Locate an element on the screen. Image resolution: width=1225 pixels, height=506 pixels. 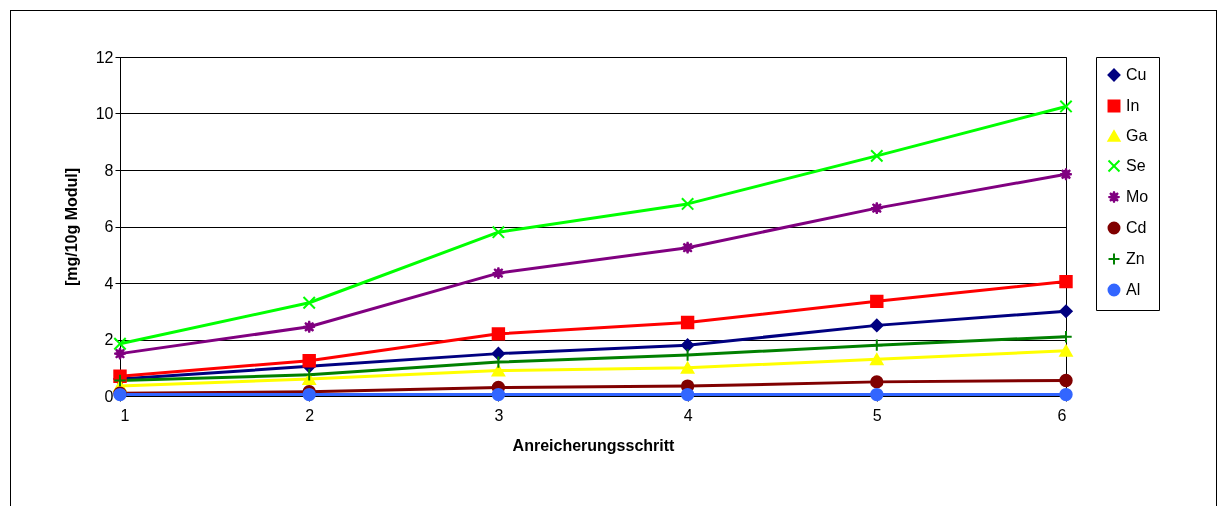
legend-label: Cu is located at coordinates (1136, 74).